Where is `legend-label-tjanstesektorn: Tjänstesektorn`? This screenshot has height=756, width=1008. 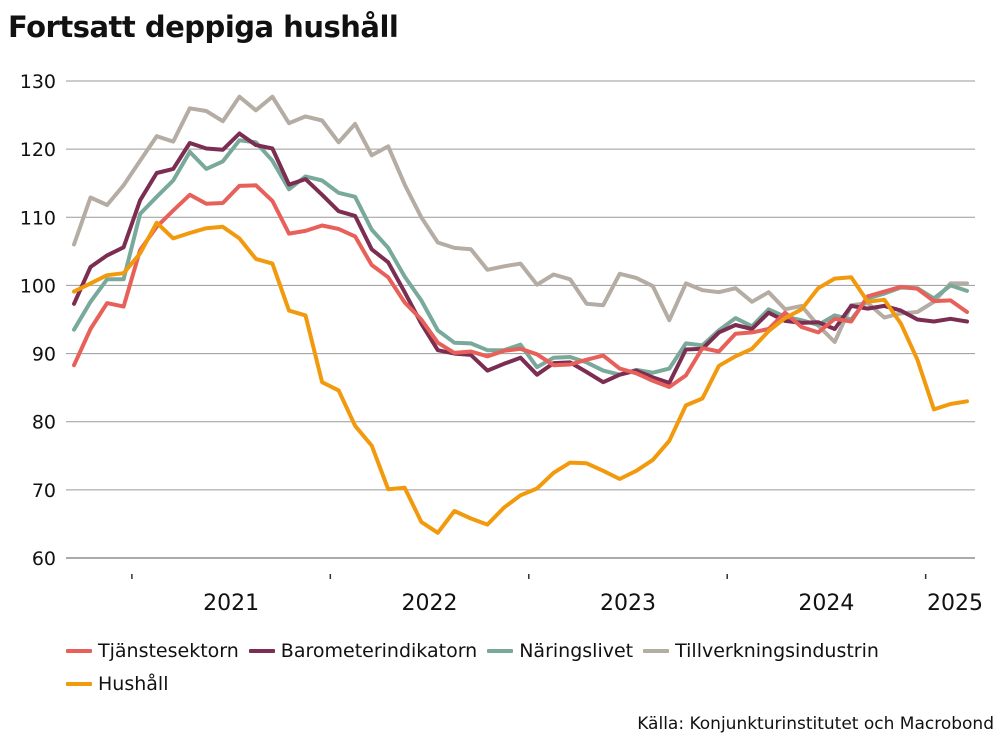
legend-label-tjanstesektorn: Tjänstesektorn is located at coordinates (168, 650).